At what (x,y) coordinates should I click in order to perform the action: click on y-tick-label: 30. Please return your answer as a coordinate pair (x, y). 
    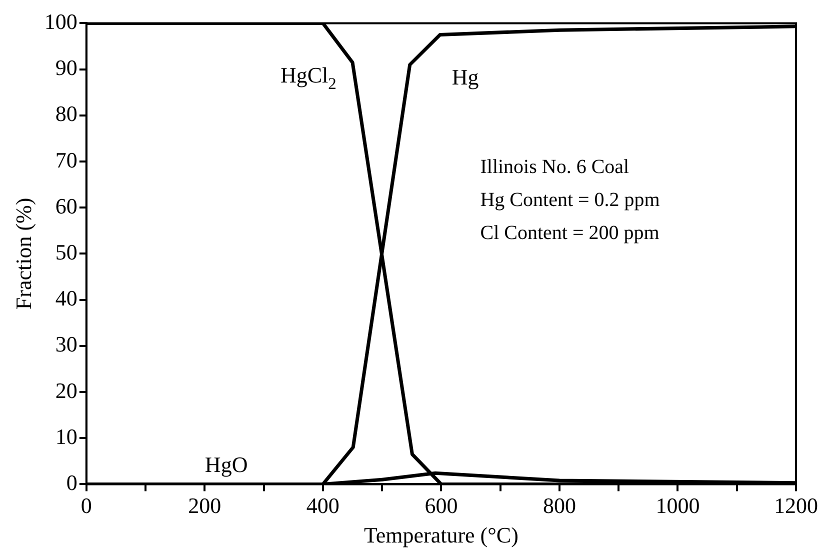
    Looking at the image, I should click on (66, 344).